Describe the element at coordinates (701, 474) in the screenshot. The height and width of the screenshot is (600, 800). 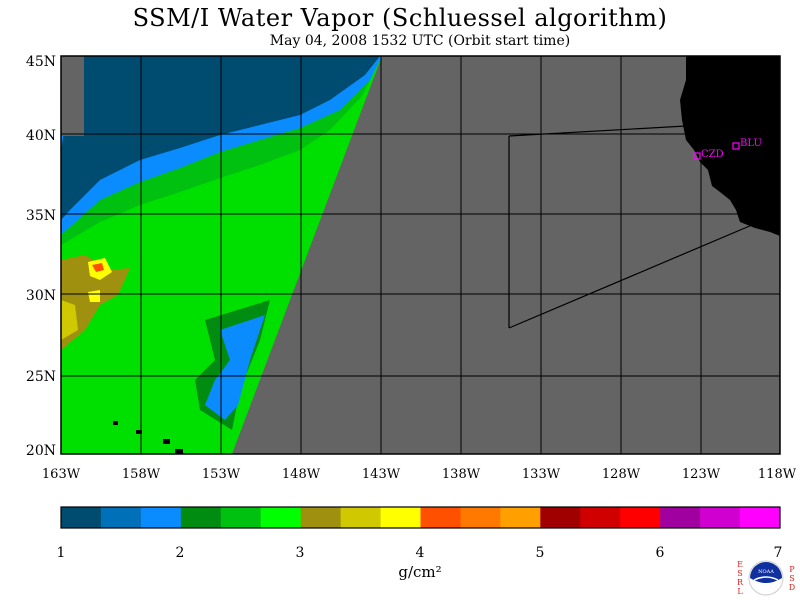
I see `lon-label: 123W` at that location.